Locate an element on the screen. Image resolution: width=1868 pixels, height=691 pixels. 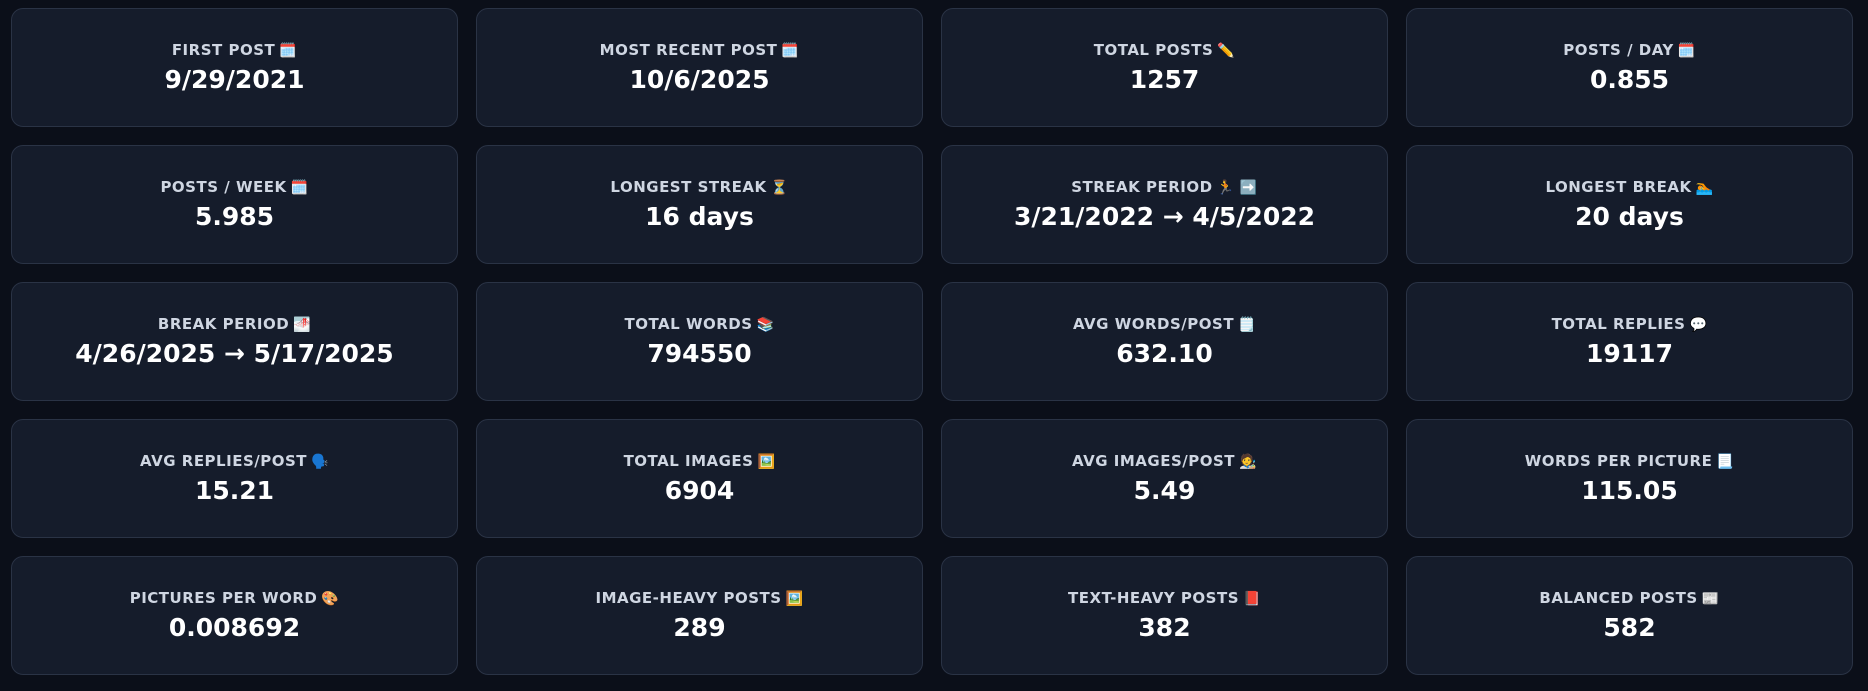
stat-value: 382 is located at coordinates (1164, 627).